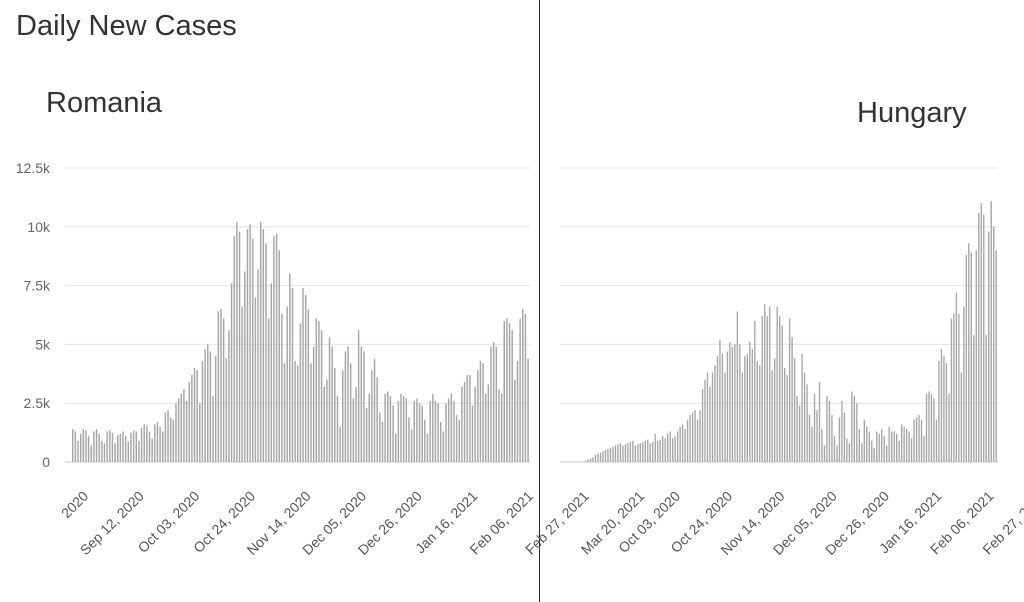 The image size is (1024, 602). What do you see at coordinates (37, 403) in the screenshot?
I see `y-tick-label: 2.5k` at bounding box center [37, 403].